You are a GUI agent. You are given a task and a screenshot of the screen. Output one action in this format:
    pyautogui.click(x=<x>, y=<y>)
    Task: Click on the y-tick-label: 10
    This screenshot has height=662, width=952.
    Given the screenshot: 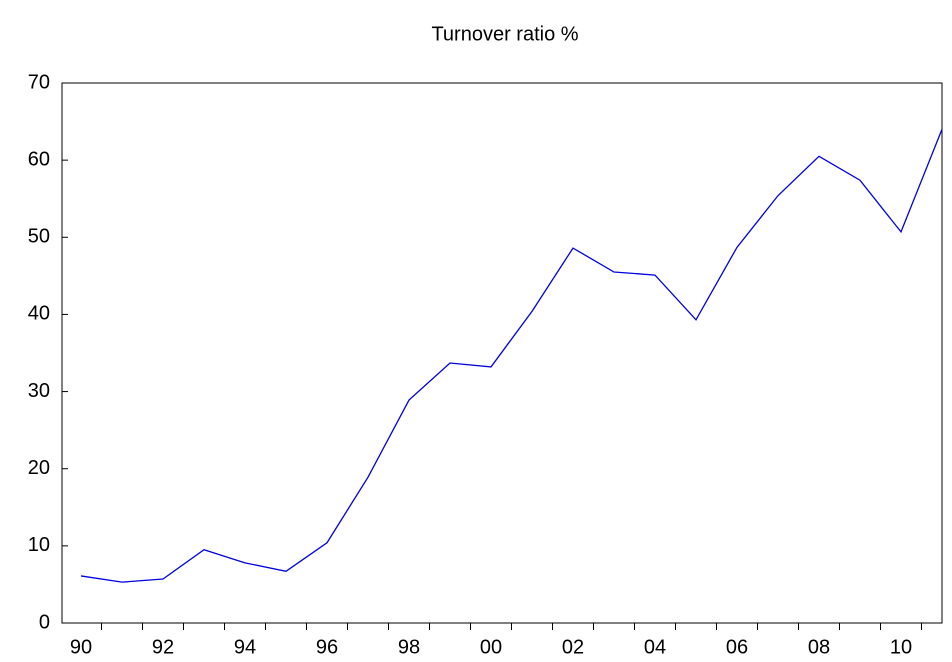 What is the action you would take?
    pyautogui.click(x=39, y=545)
    